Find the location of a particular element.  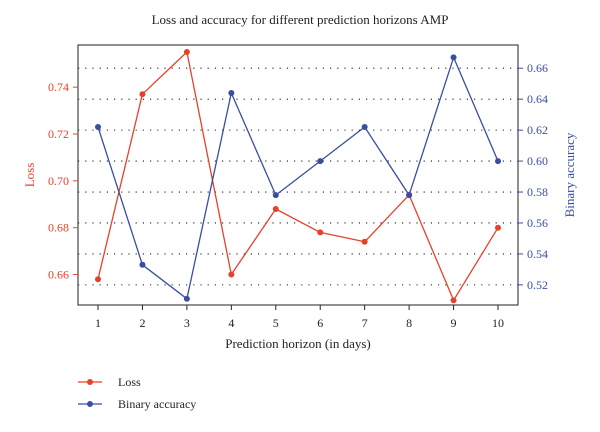

x-tick-label: 8 is located at coordinates (409, 323).